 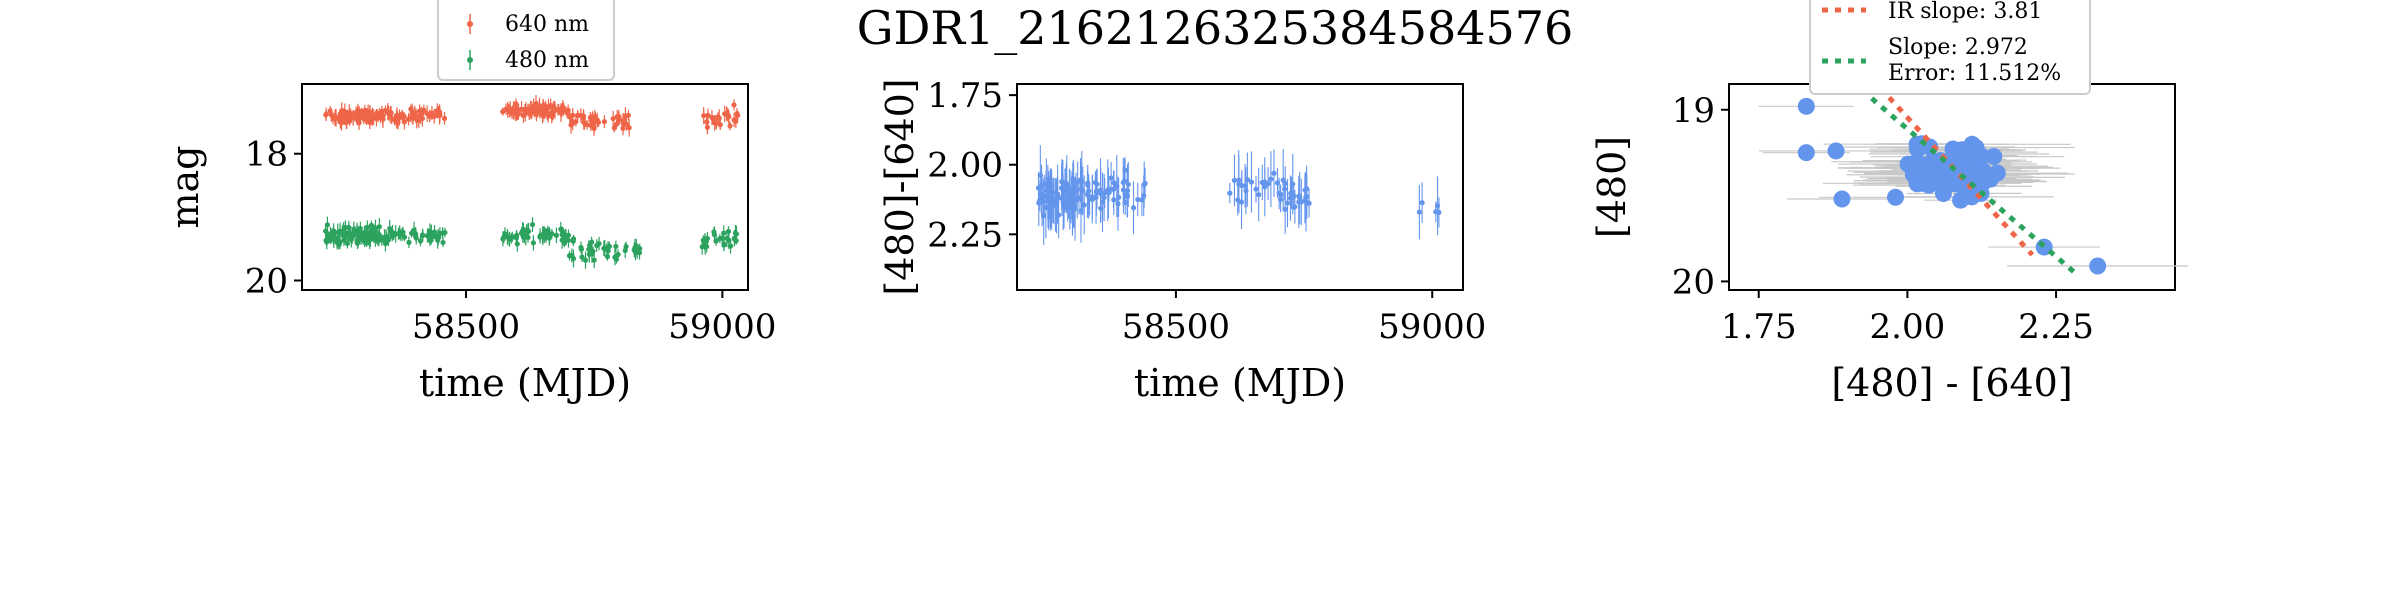 I want to click on axes-frame, so click(x=525, y=187).